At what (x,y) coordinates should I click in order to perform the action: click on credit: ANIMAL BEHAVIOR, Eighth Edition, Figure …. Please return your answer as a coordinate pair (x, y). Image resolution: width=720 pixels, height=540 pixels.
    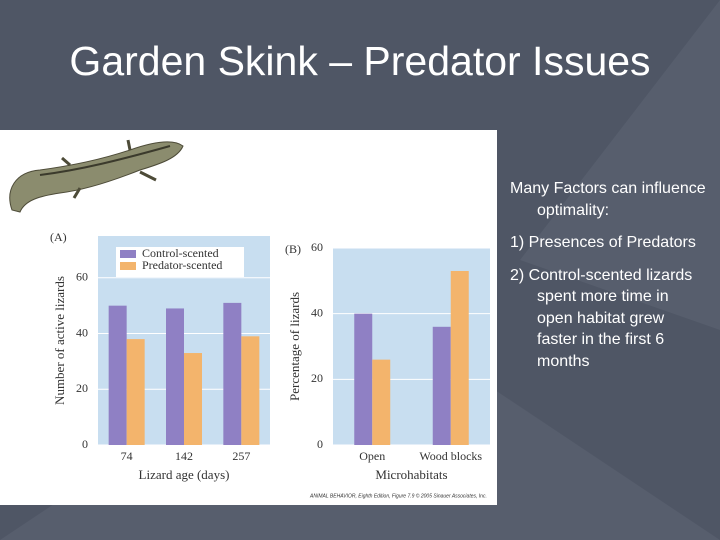
    Looking at the image, I should click on (398, 495).